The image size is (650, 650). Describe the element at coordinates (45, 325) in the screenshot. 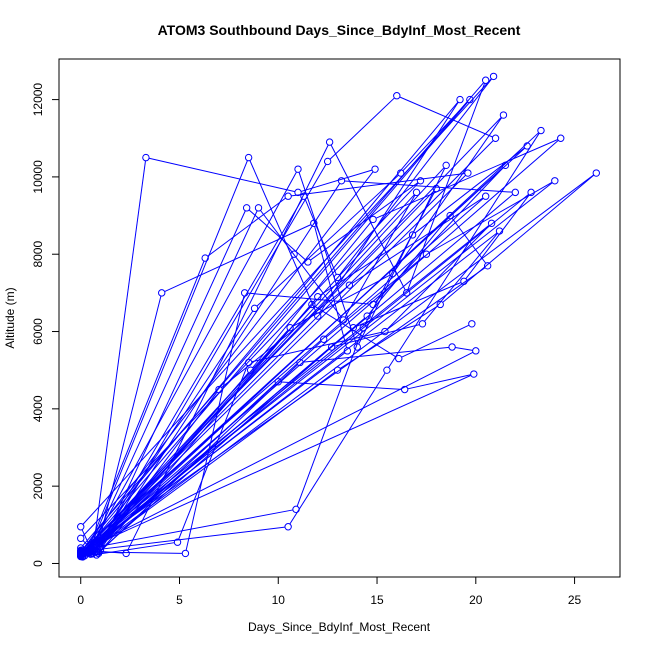

I see `y-axis: 0 2000 4000 6000 8000 10000 12000` at that location.